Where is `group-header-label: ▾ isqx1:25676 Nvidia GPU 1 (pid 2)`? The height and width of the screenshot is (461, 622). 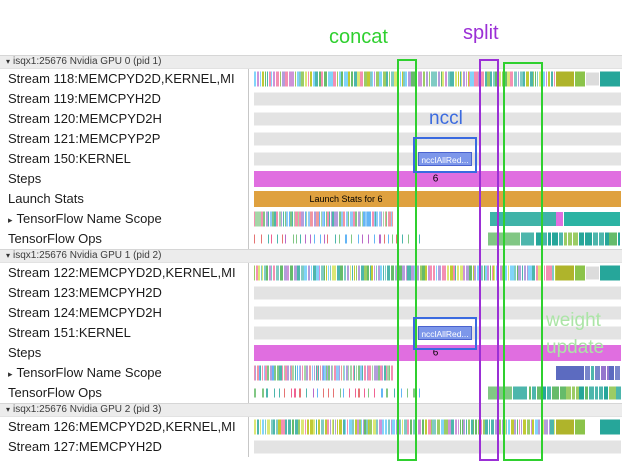 group-header-label: ▾ isqx1:25676 Nvidia GPU 1 (pid 2) is located at coordinates (311, 256).